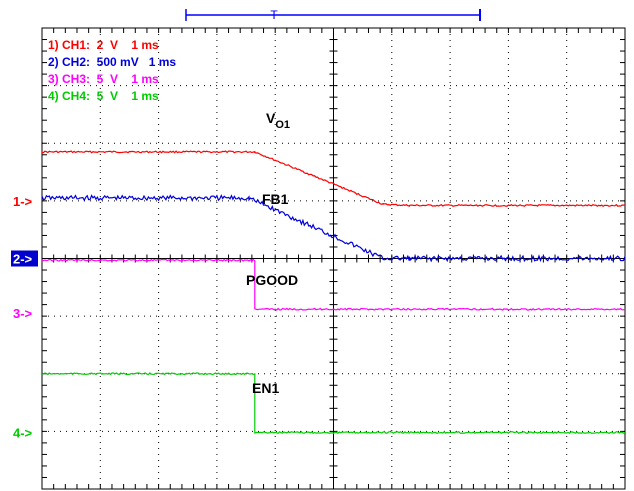 This screenshot has width=634, height=491. I want to click on trace-label-main: PGOOD, so click(272, 280).